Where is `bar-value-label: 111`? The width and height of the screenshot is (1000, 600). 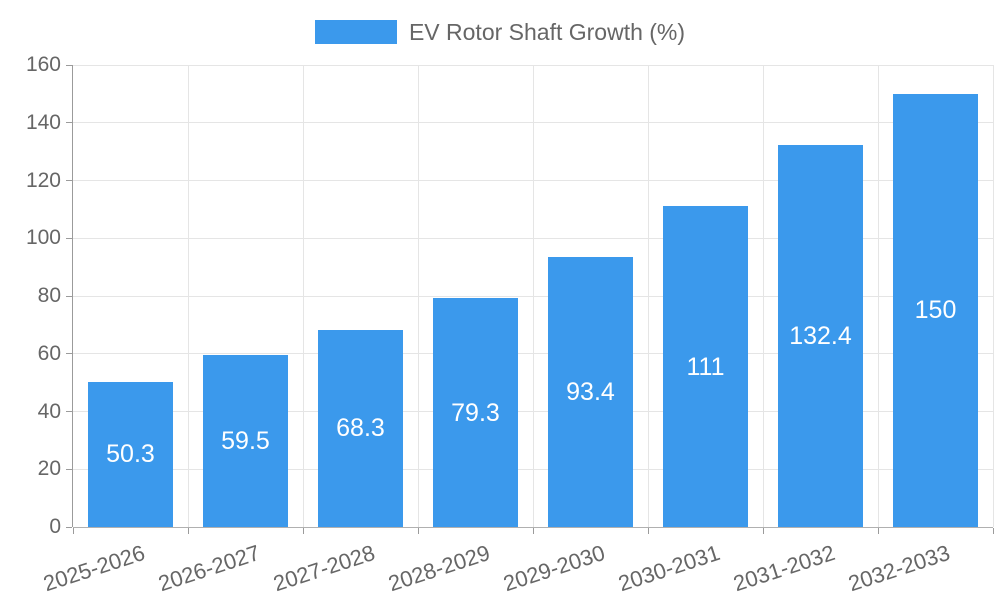 bar-value-label: 111 is located at coordinates (705, 366).